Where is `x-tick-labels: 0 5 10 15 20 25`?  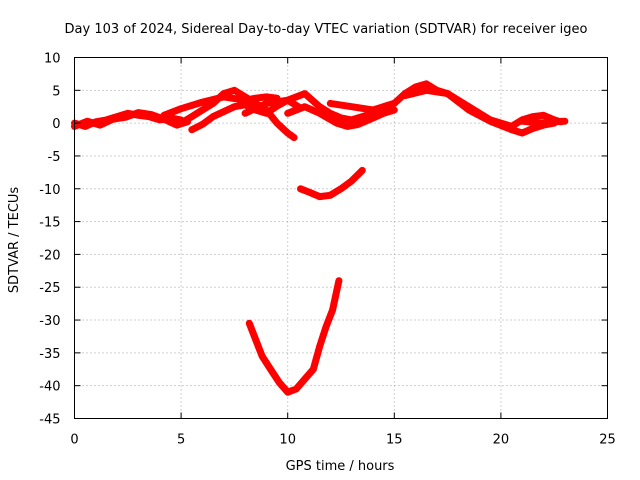
x-tick-labels: 0 5 10 15 20 25 is located at coordinates (342, 440).